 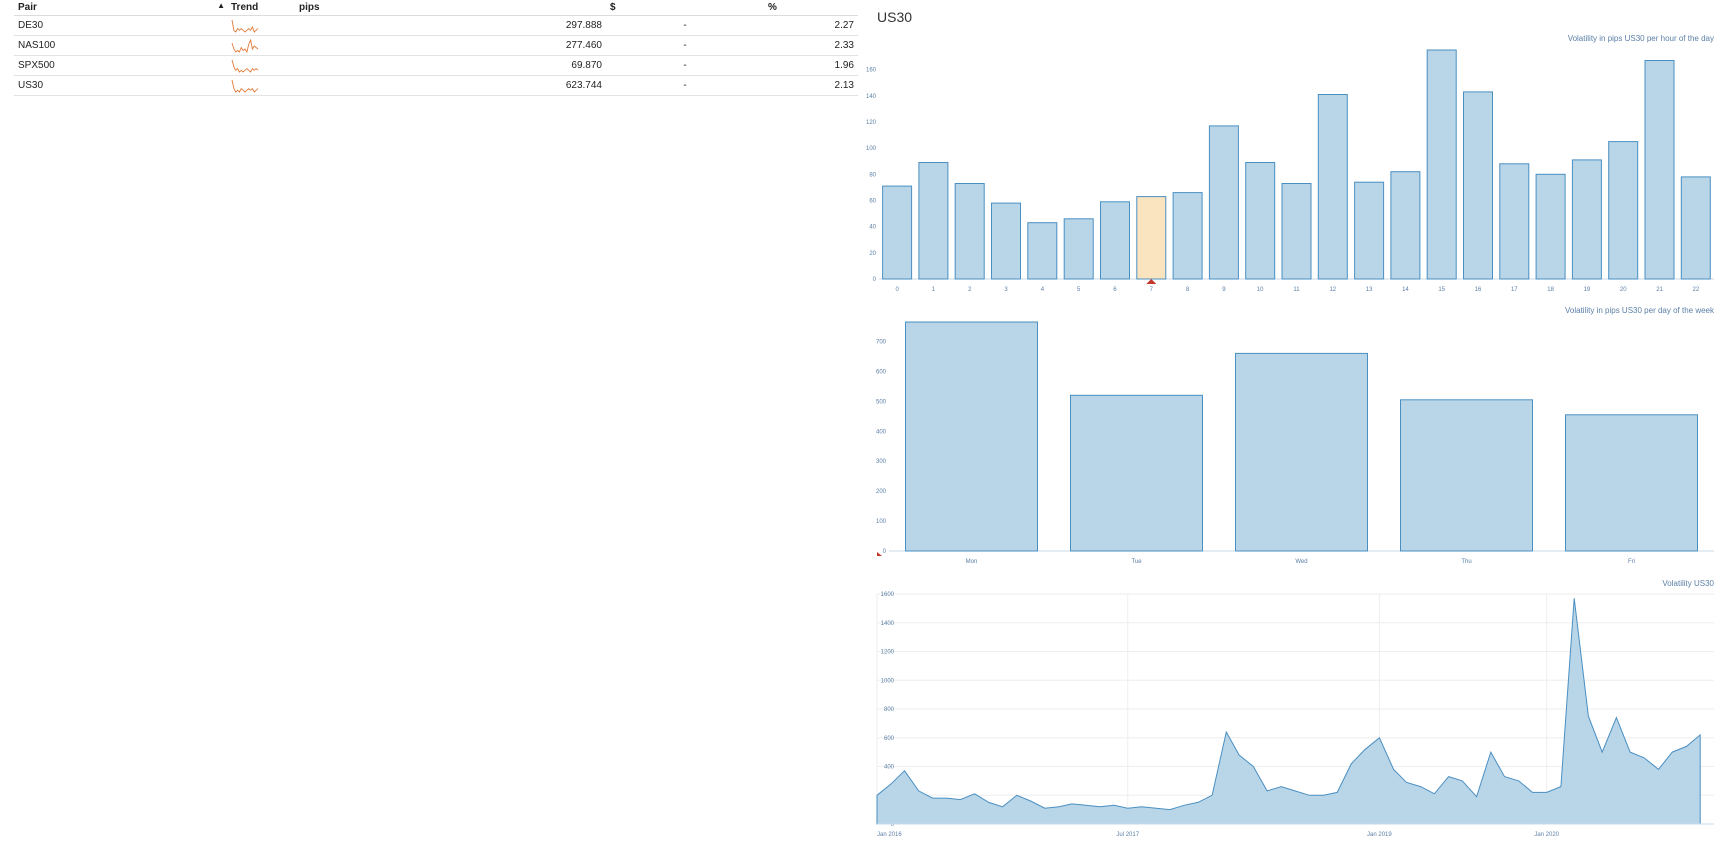 What do you see at coordinates (897, 290) in the screenshot?
I see `x-tick-label: 0` at bounding box center [897, 290].